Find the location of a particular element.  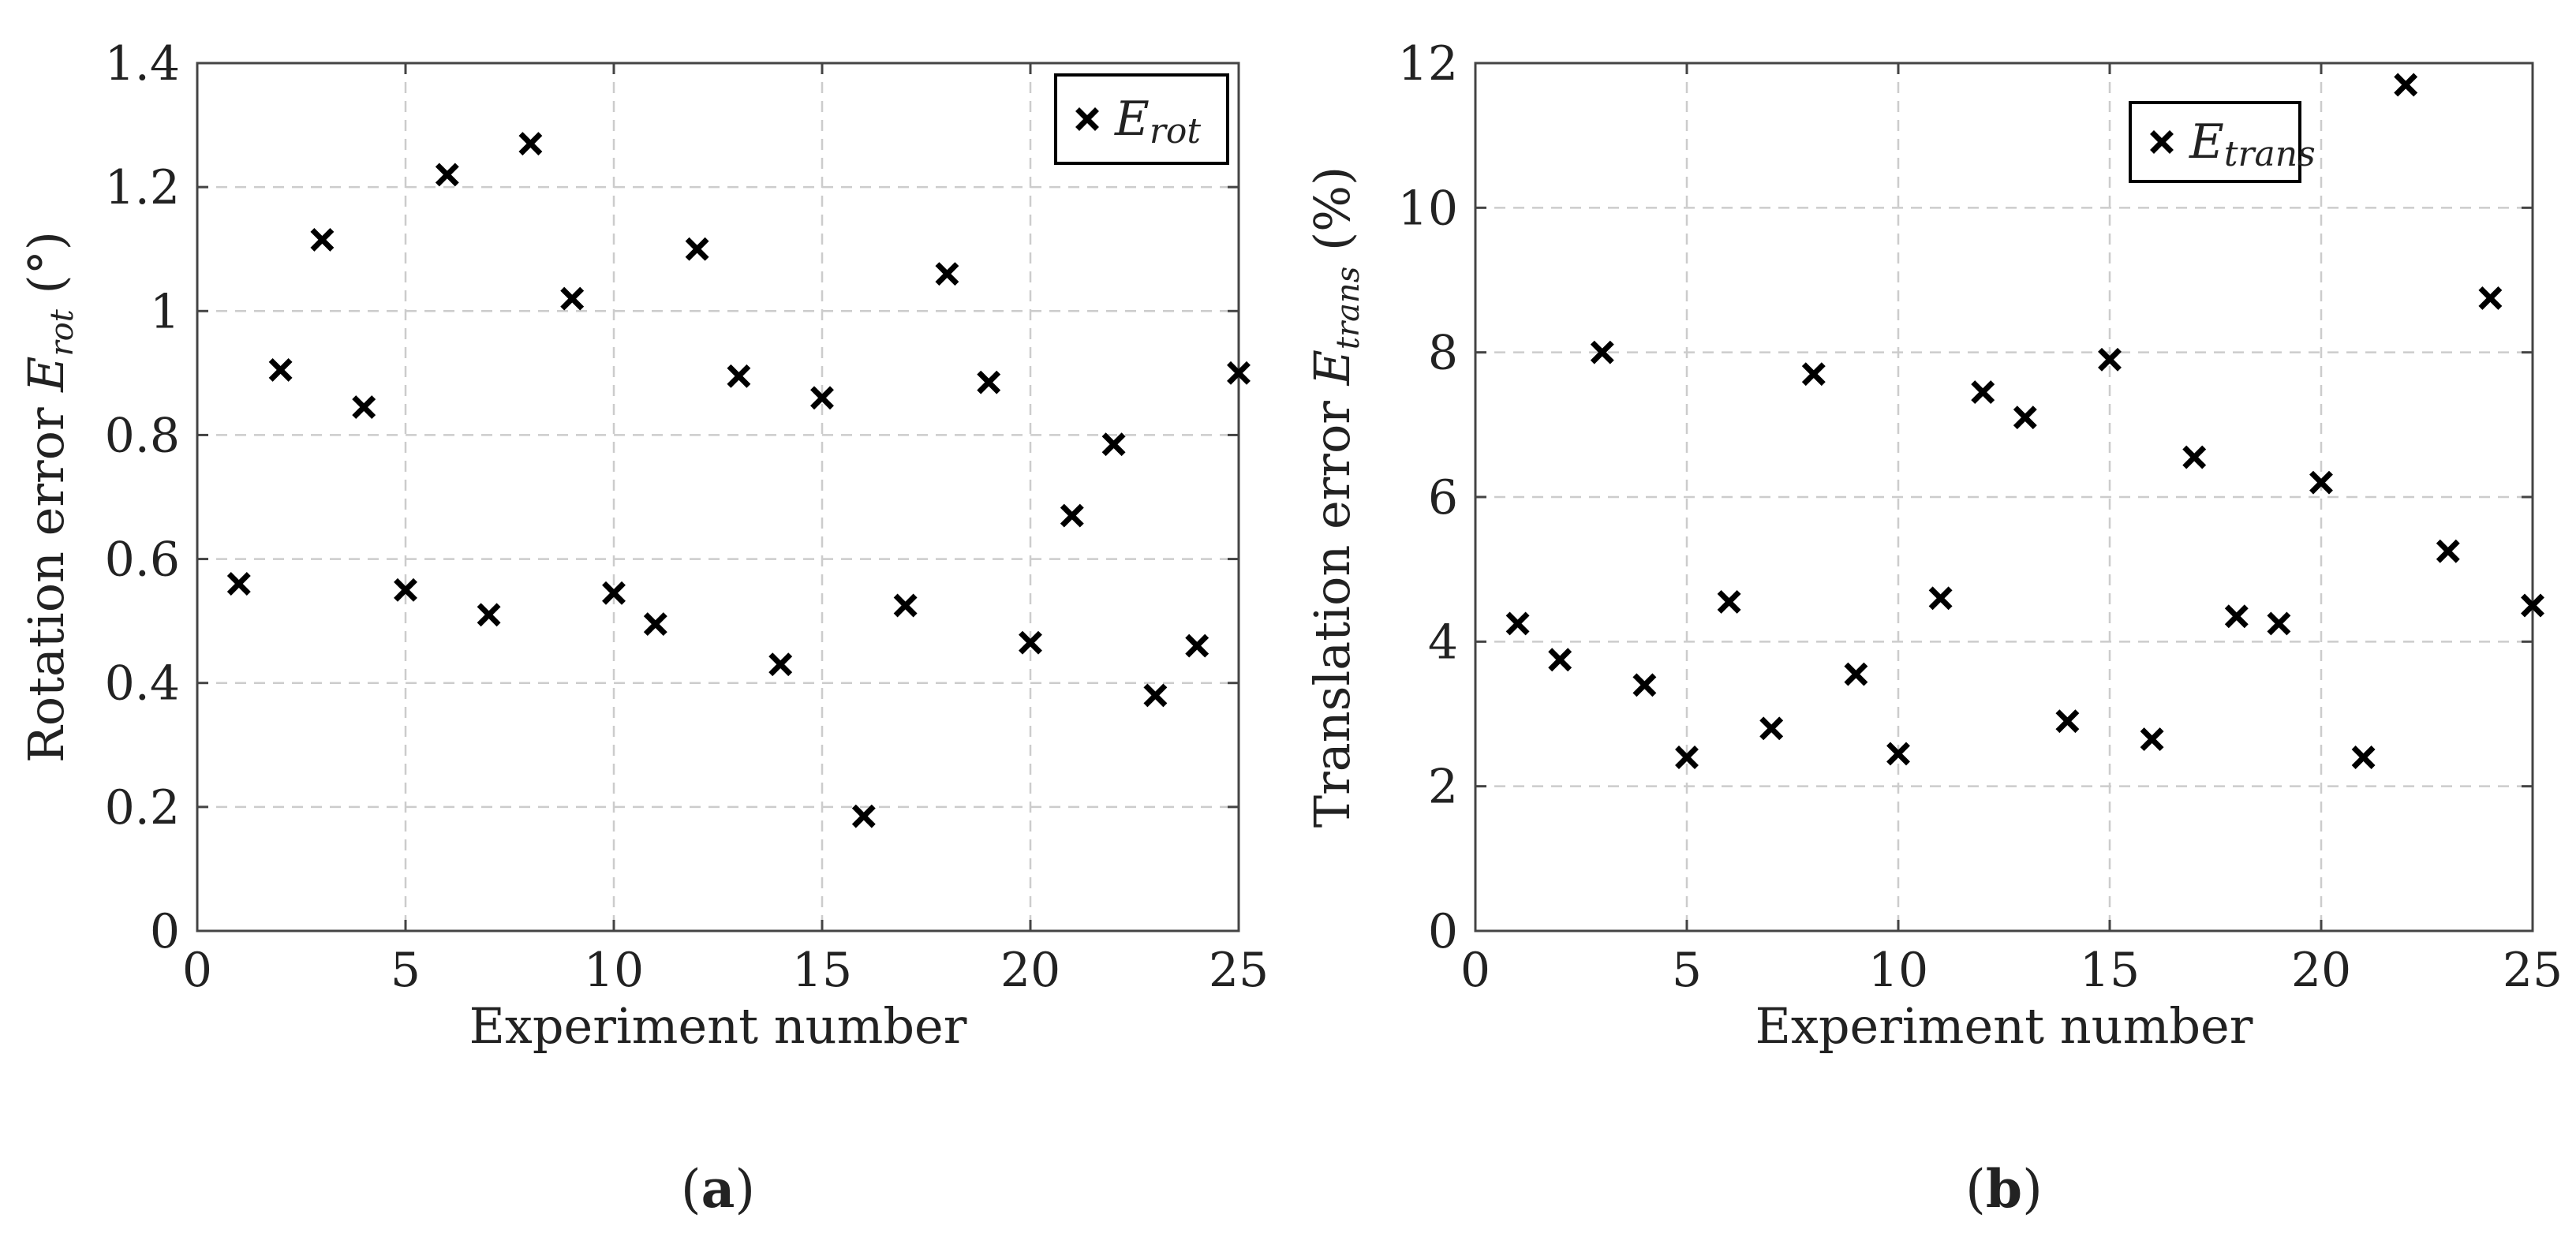

y-tick-label: 12 is located at coordinates (1428, 64).